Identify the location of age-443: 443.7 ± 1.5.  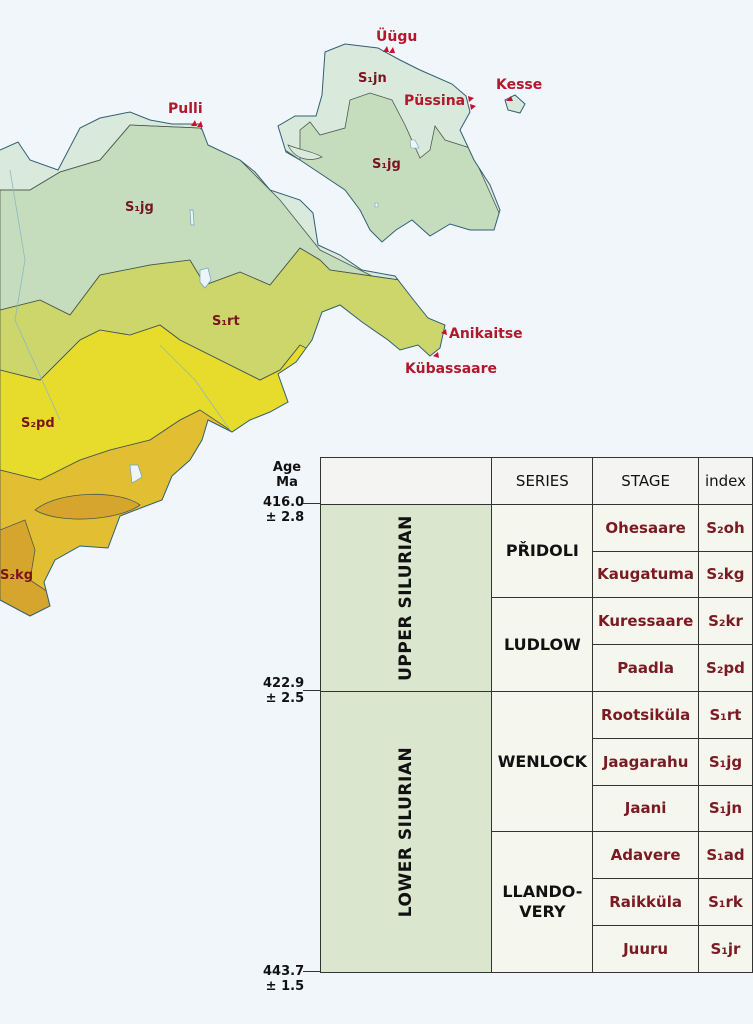
(283, 979).